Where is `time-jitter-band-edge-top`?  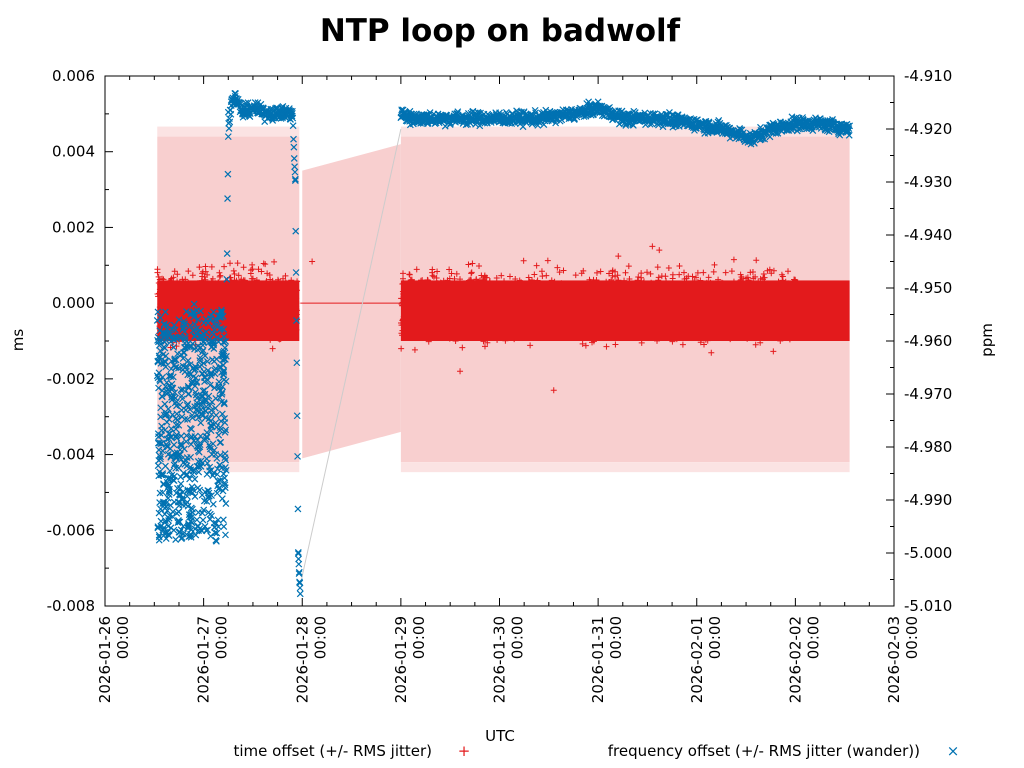 time-jitter-band-edge-top is located at coordinates (625, 131).